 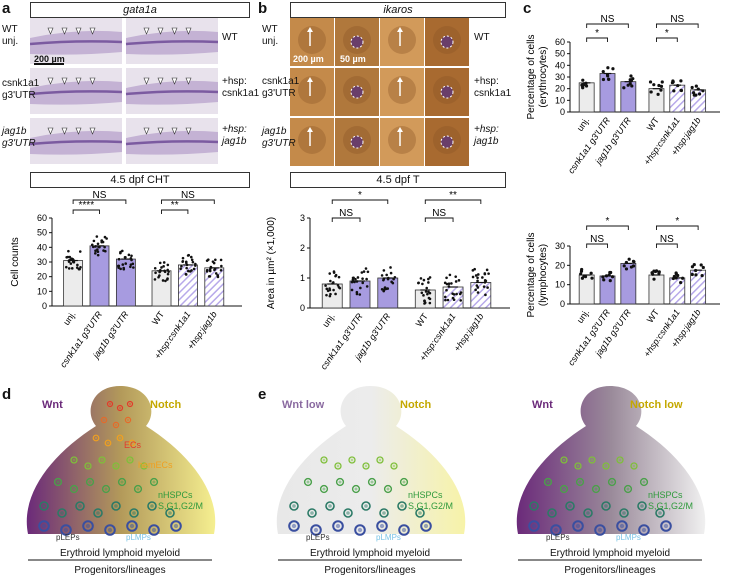 What do you see at coordinates (402, 92) in the screenshot?
I see `thymus-photo-bg` at bounding box center [402, 92].